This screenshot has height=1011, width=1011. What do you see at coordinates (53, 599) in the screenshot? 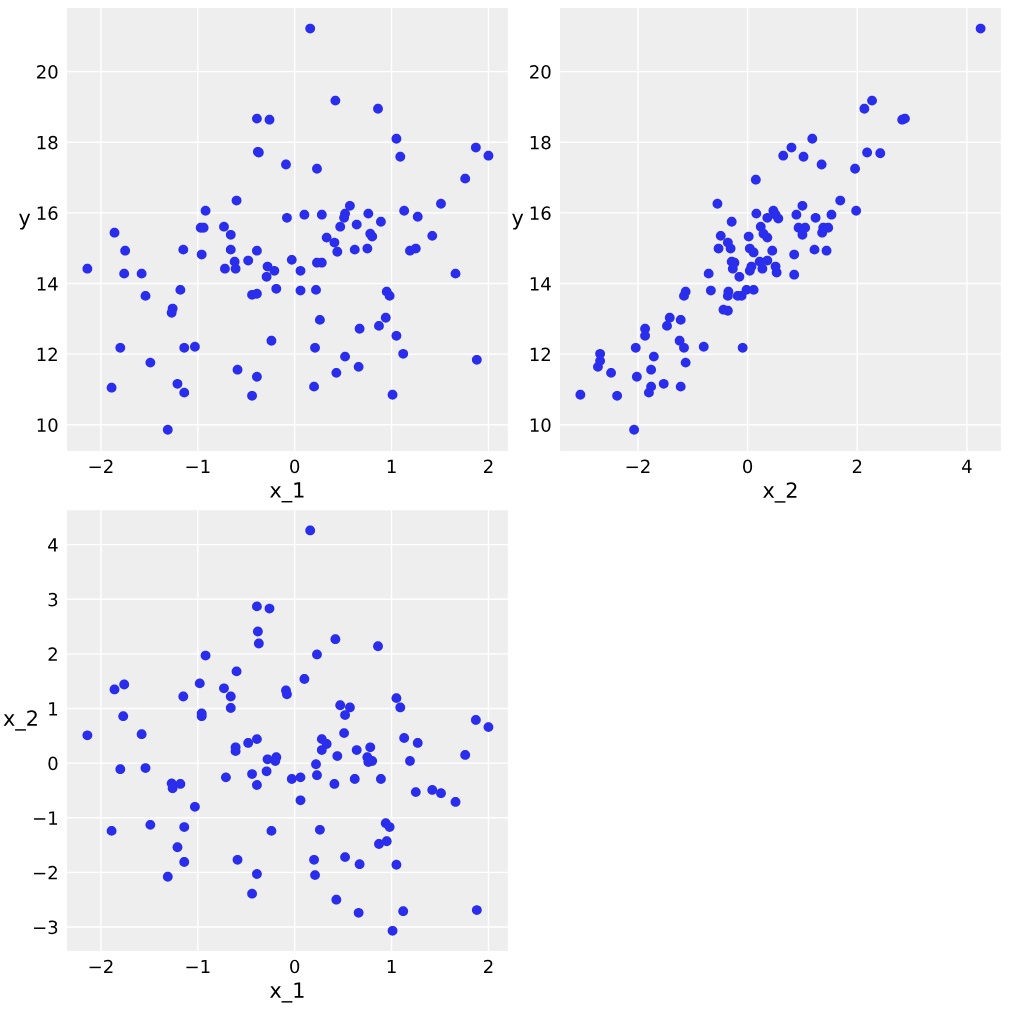
I see `y-tick-label: 3` at bounding box center [53, 599].